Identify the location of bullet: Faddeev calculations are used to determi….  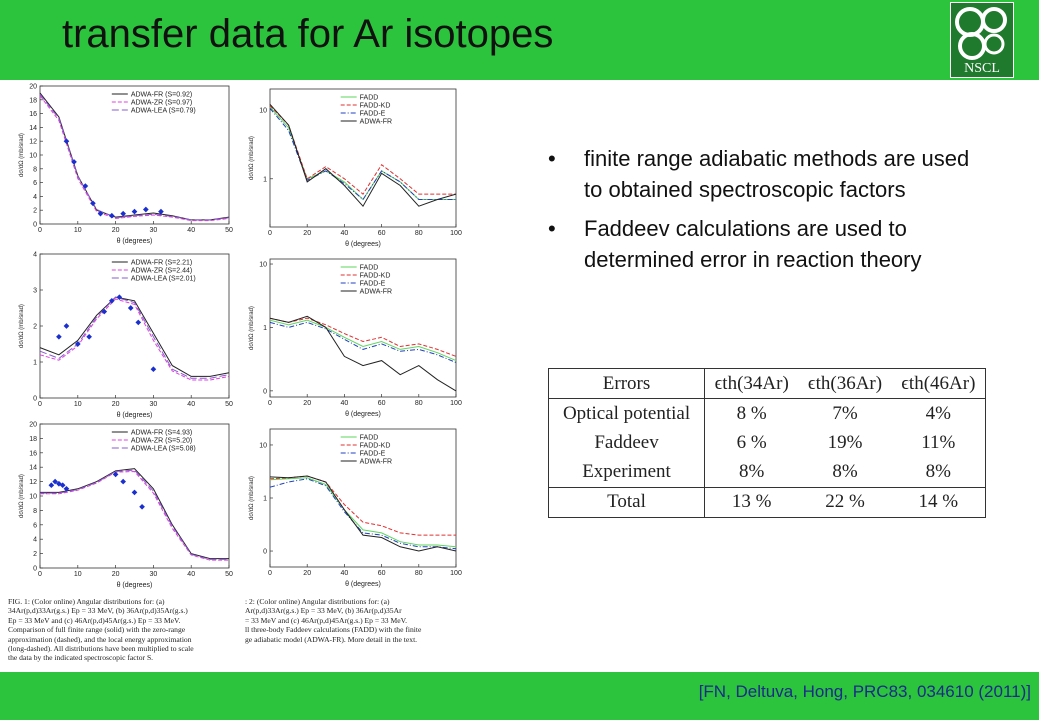
(763, 244).